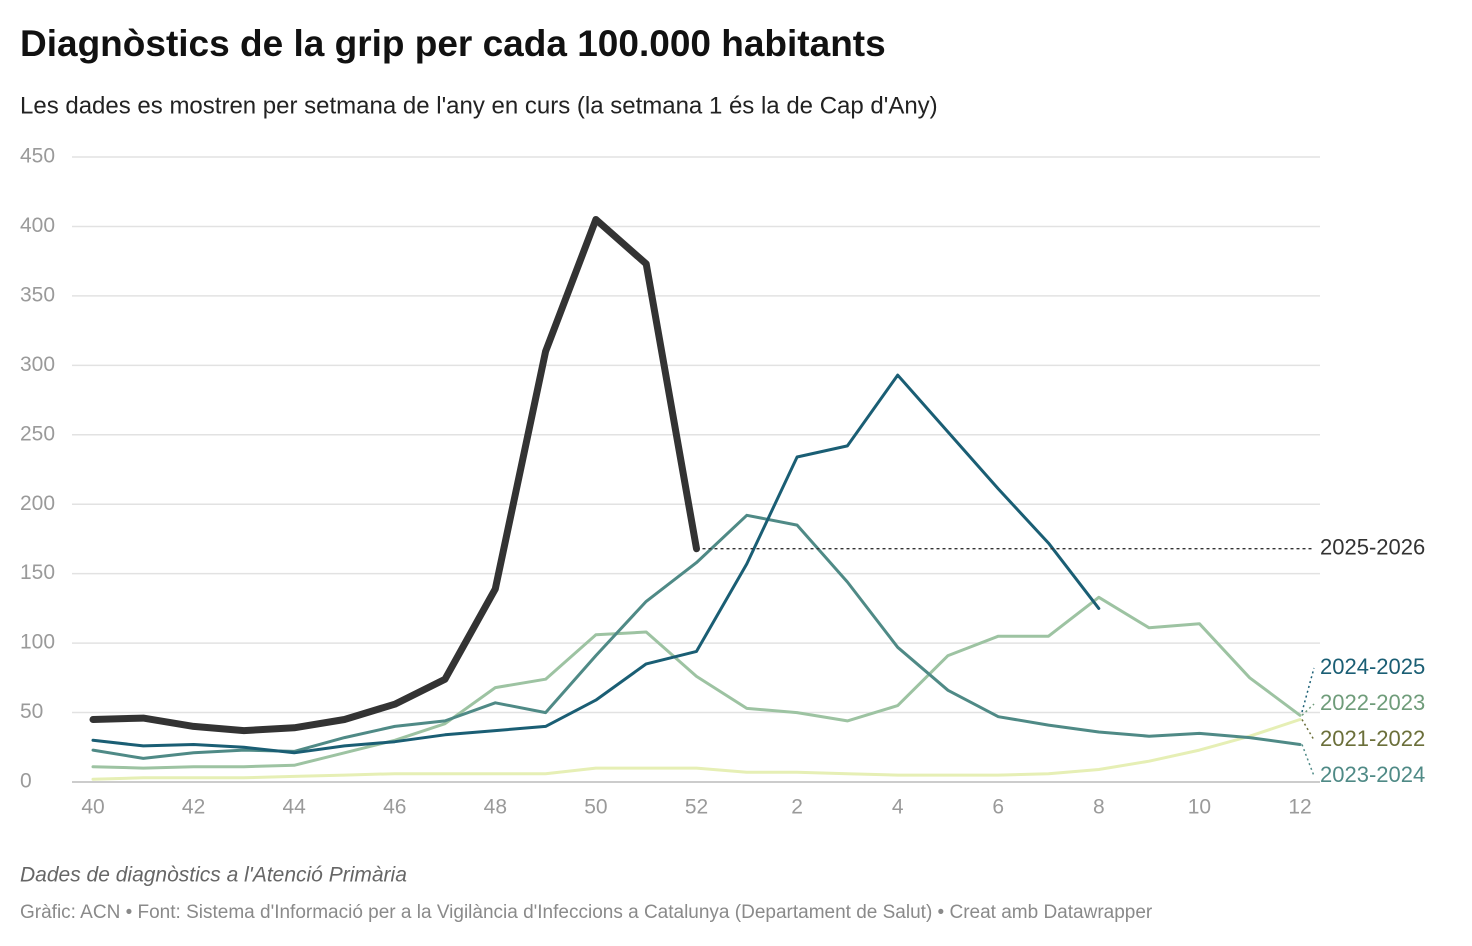 The height and width of the screenshot is (946, 1472). Describe the element at coordinates (1372, 702) in the screenshot. I see `series-label: 2022-2023` at that location.